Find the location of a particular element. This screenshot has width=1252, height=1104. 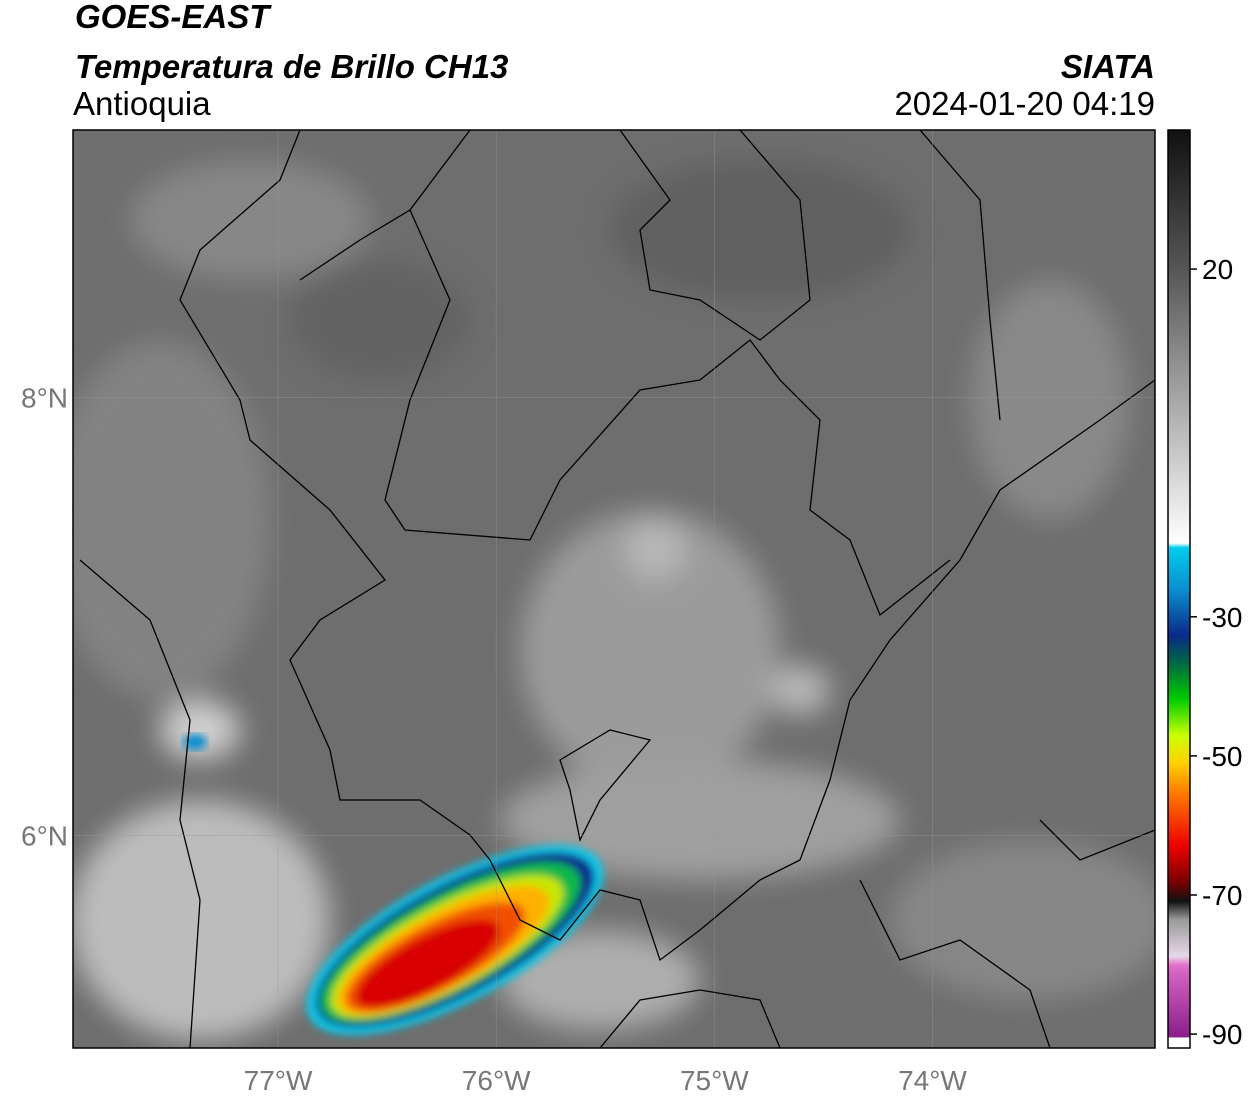

datetime: 2024-01-20 04:19 is located at coordinates (1024, 103).